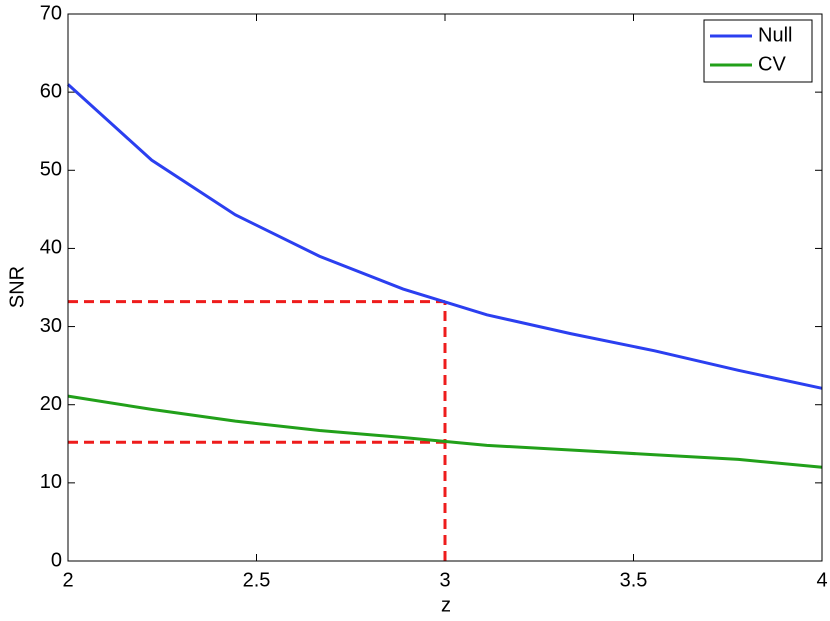 Image resolution: width=830 pixels, height=621 pixels. Describe the element at coordinates (634, 580) in the screenshot. I see `x-tick-label: 3.5` at that location.